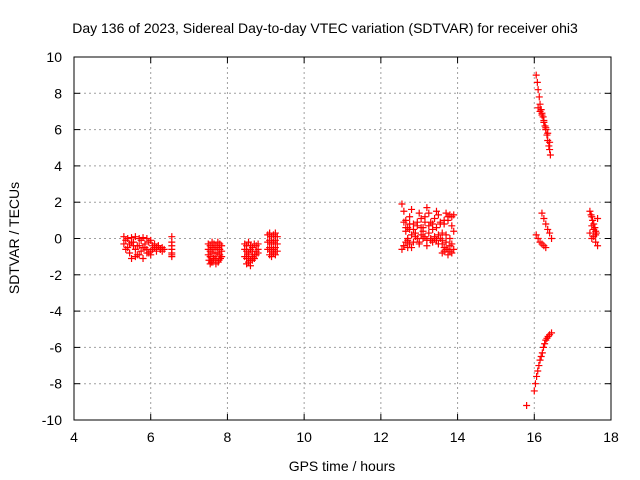 Image resolution: width=640 pixels, height=480 pixels. What do you see at coordinates (151, 437) in the screenshot?
I see `x-tick-label: 6` at bounding box center [151, 437].